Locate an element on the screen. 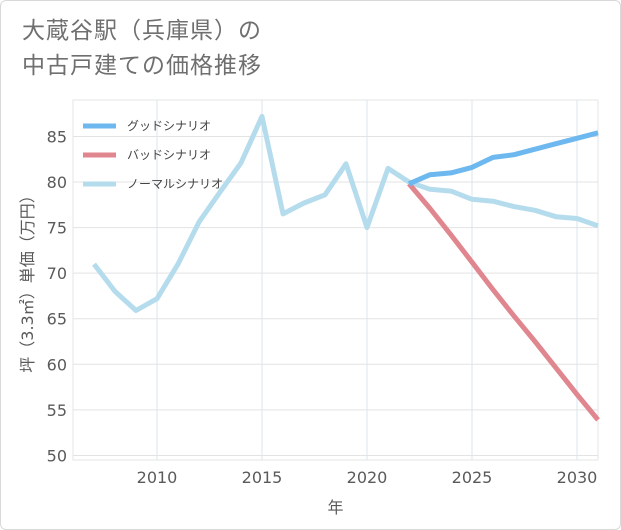 The image size is (621, 530). y-tick-label: 80 is located at coordinates (57, 182).